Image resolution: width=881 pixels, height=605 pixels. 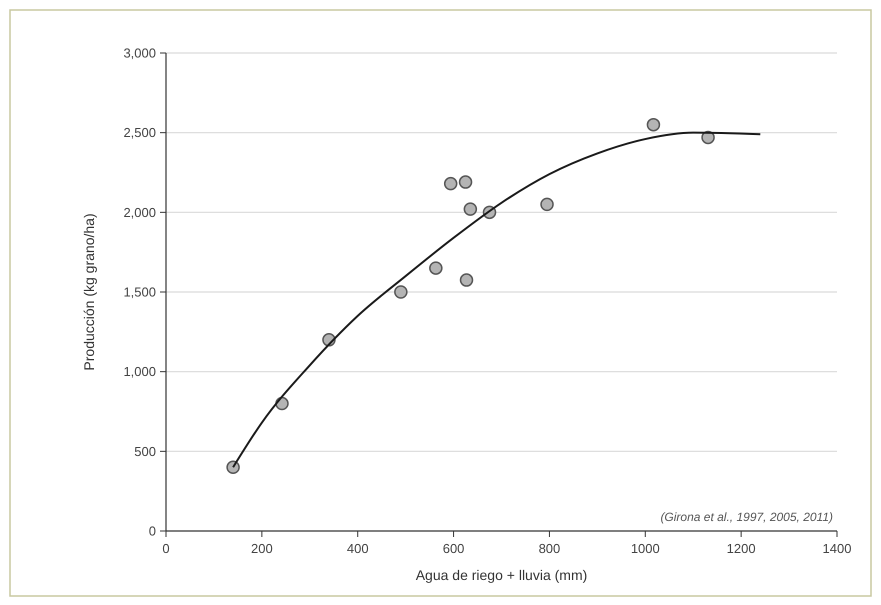 I want to click on x-tick-label: 400, so click(x=357, y=548).